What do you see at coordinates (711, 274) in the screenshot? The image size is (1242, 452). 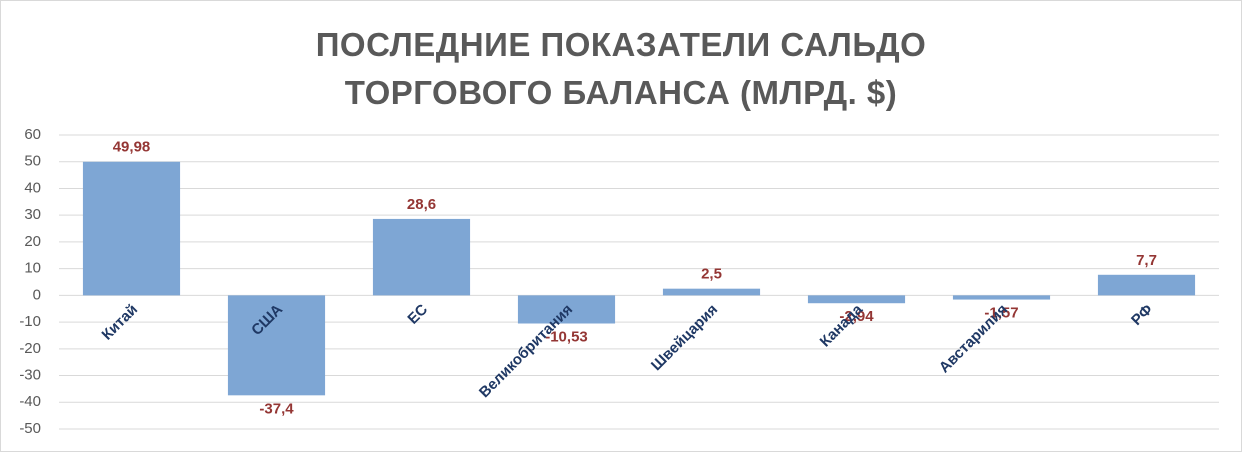 I see `value-label: 2,5` at bounding box center [711, 274].